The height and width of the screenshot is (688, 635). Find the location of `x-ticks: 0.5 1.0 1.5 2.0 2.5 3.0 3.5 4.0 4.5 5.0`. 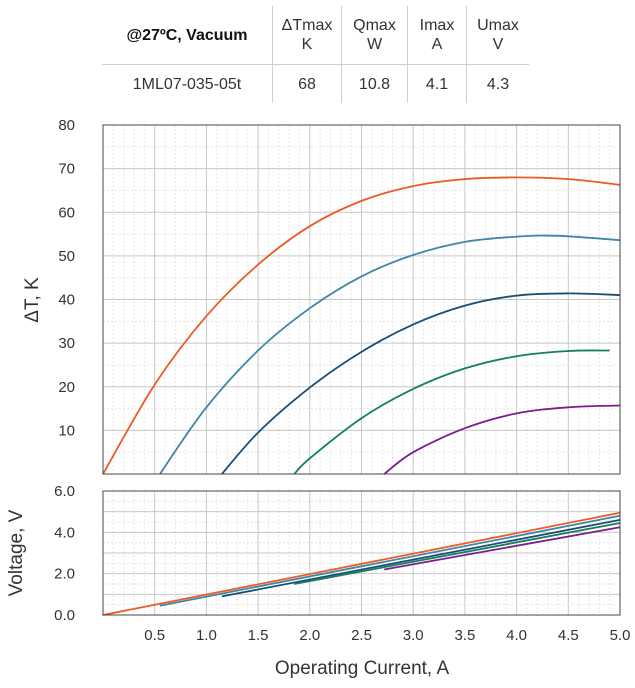

x-ticks: 0.5 1.0 1.5 2.0 2.5 3.0 3.5 4.0 4.5 5.0 is located at coordinates (387, 635).